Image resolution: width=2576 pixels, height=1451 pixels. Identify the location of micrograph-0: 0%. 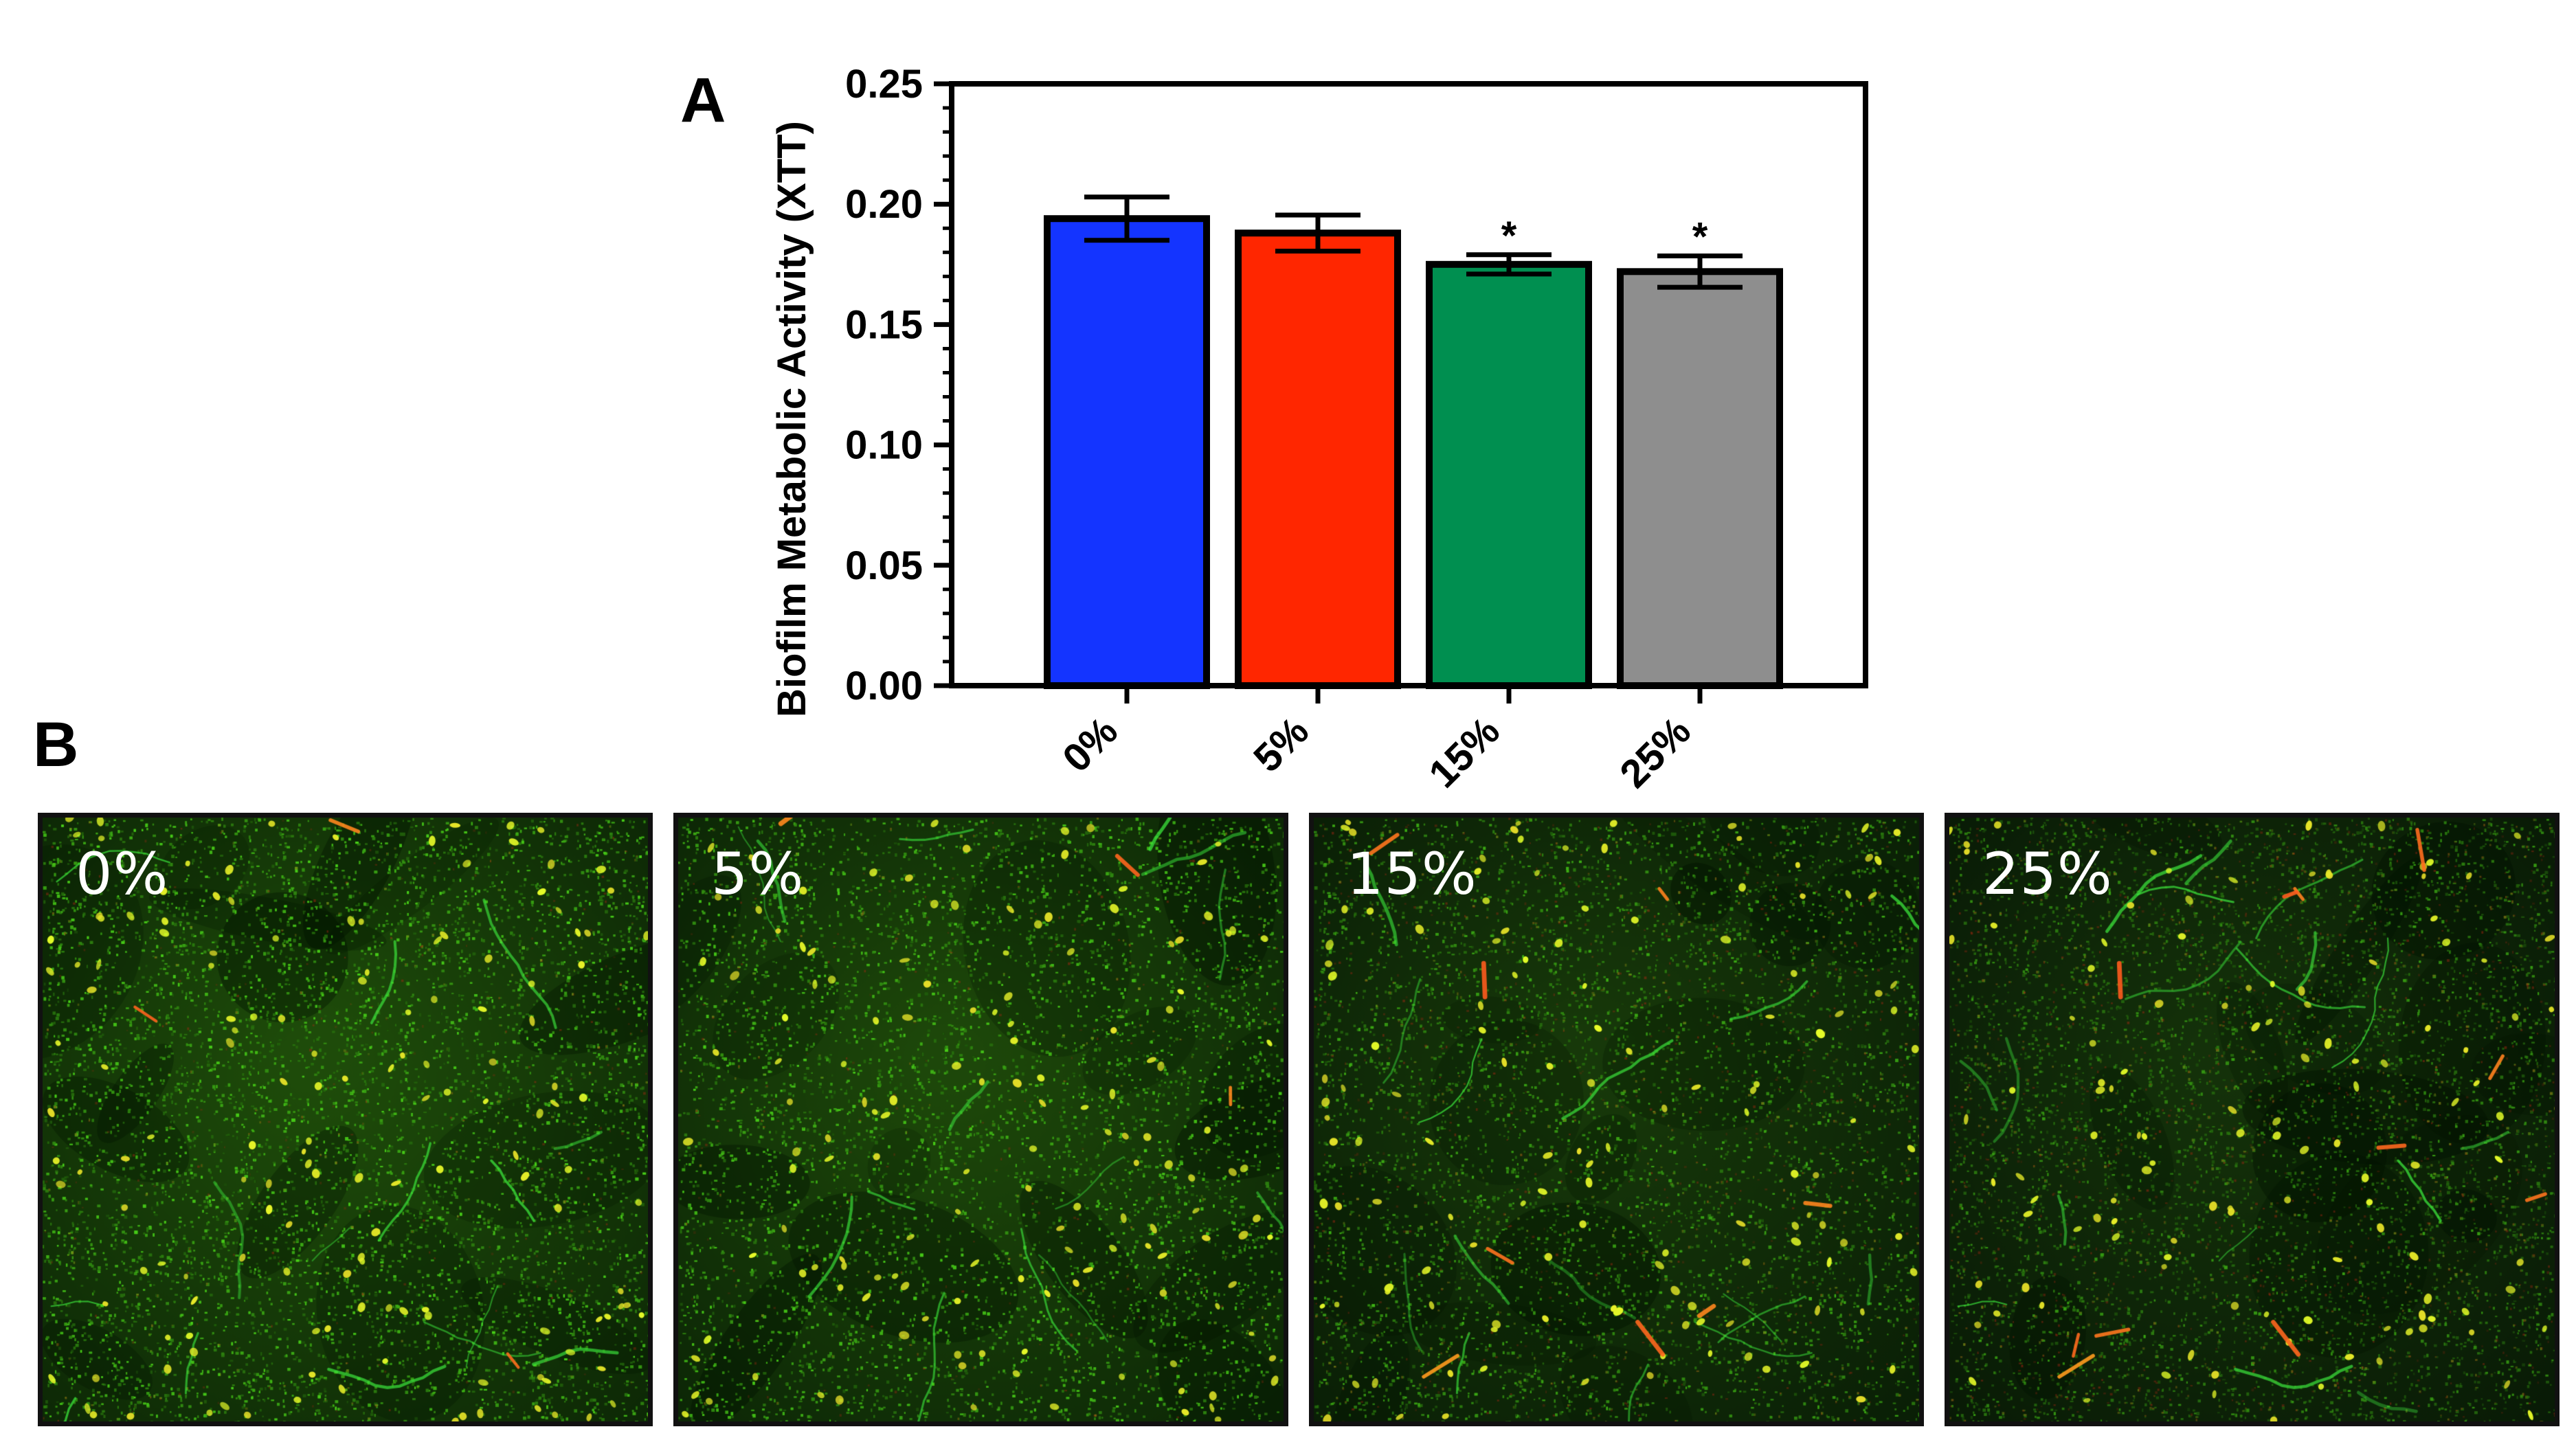
(345, 1119).